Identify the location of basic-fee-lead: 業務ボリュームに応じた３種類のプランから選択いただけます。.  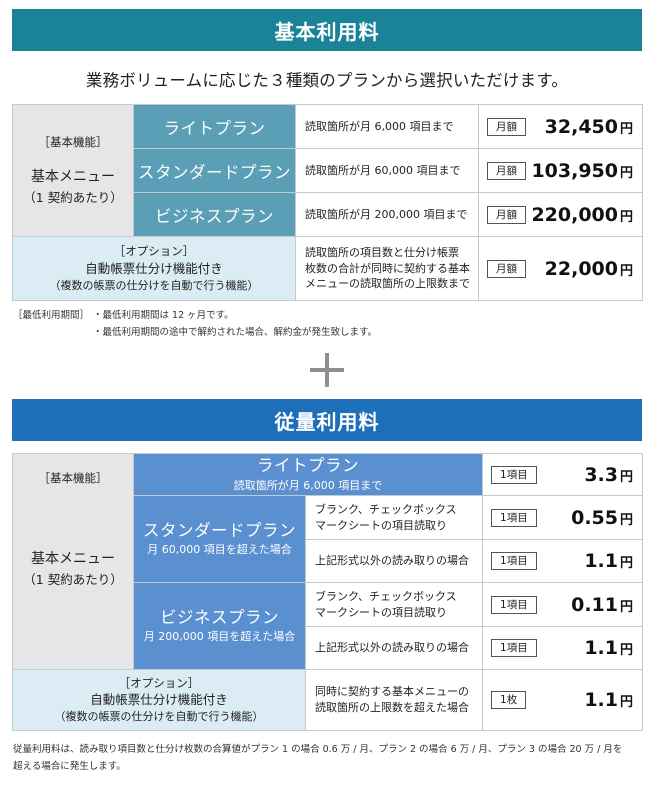
(327, 80).